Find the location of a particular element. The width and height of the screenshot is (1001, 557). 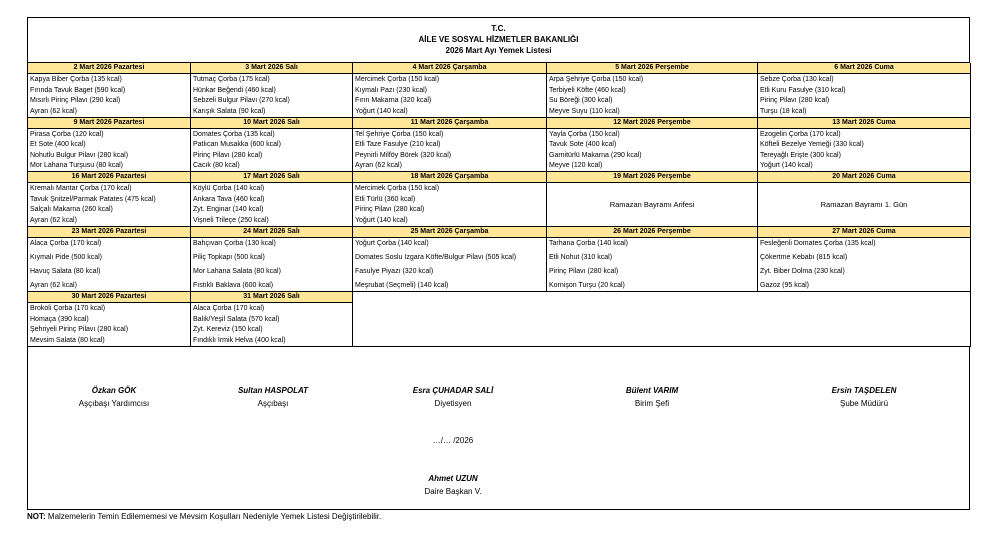

menu-item: Yayla Çorba (150 kcal) is located at coordinates (584, 134).